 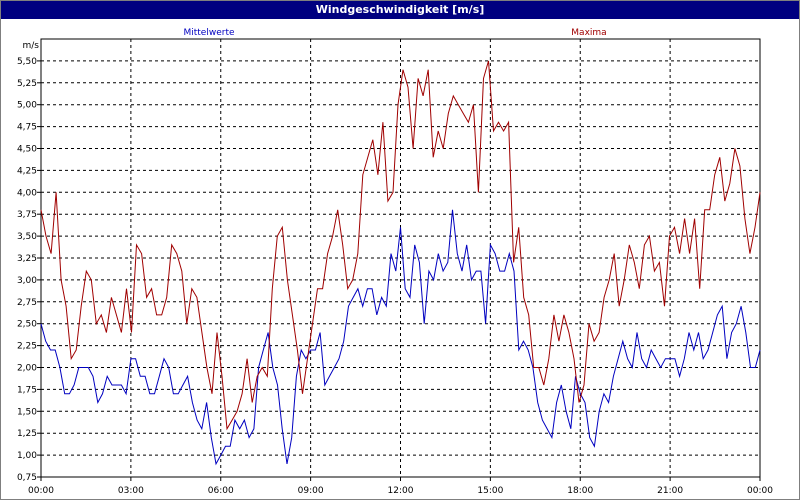 I want to click on x-tick-time: 15:00, so click(x=490, y=491).